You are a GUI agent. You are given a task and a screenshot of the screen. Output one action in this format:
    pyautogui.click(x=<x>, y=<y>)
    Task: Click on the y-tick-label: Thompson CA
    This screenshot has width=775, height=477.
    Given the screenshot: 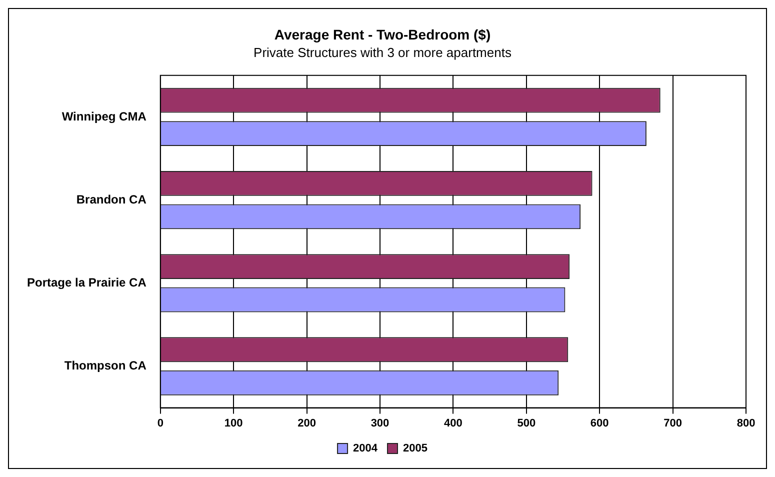 What is the action you would take?
    pyautogui.click(x=105, y=365)
    